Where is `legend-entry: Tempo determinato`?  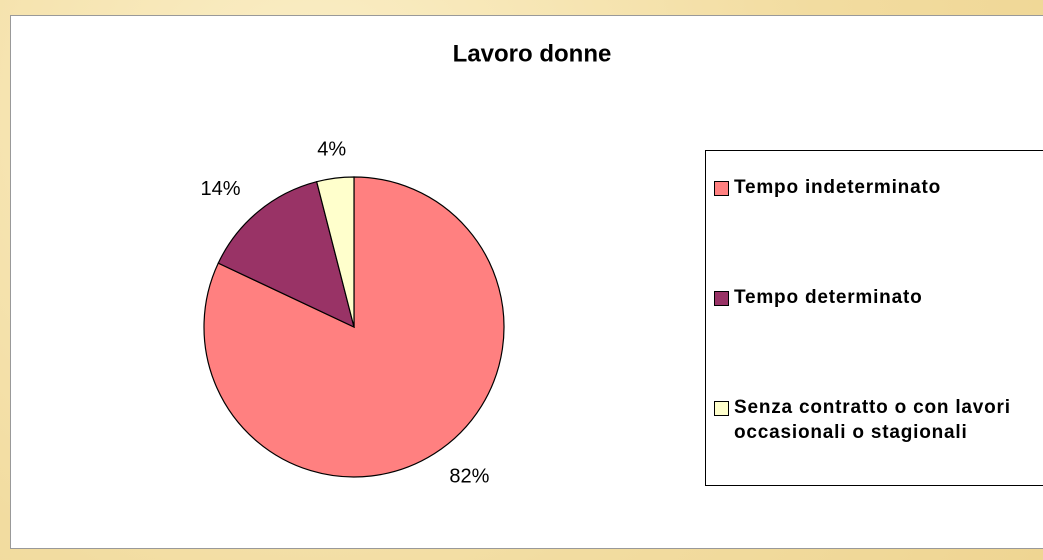 legend-entry: Tempo determinato is located at coordinates (874, 297).